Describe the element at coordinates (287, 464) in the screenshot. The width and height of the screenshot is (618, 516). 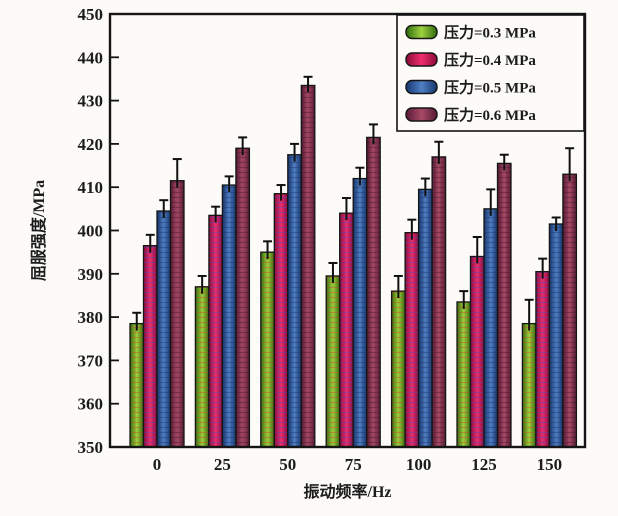
I see `x-tick-label: 50` at that location.